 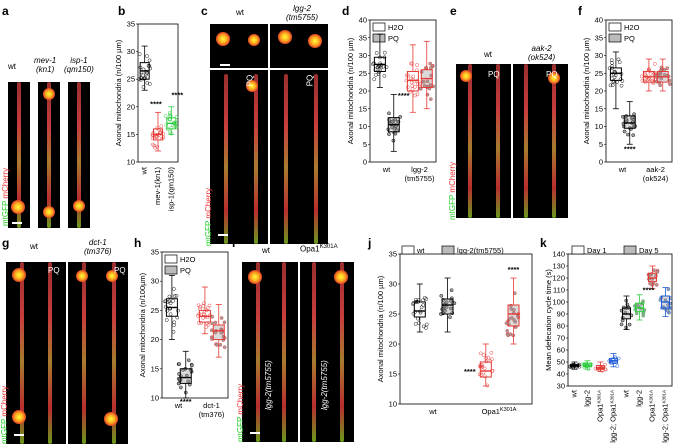 I want to click on micrograph-c, so click(x=269, y=134).